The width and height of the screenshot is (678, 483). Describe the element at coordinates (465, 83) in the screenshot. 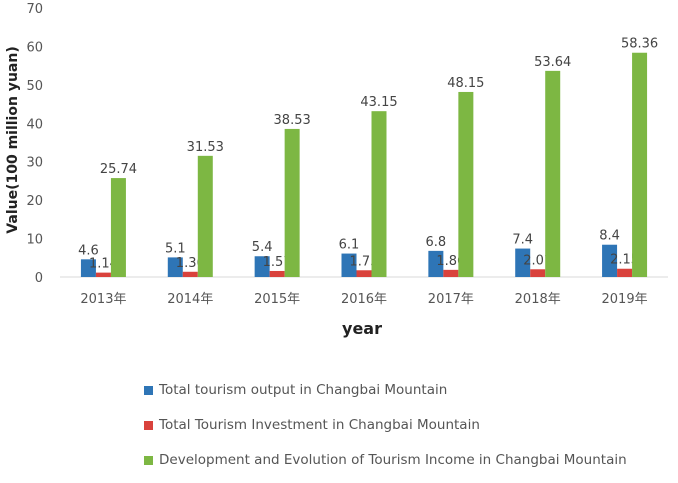

I see `data-label-series3-2017: 48.15` at that location.